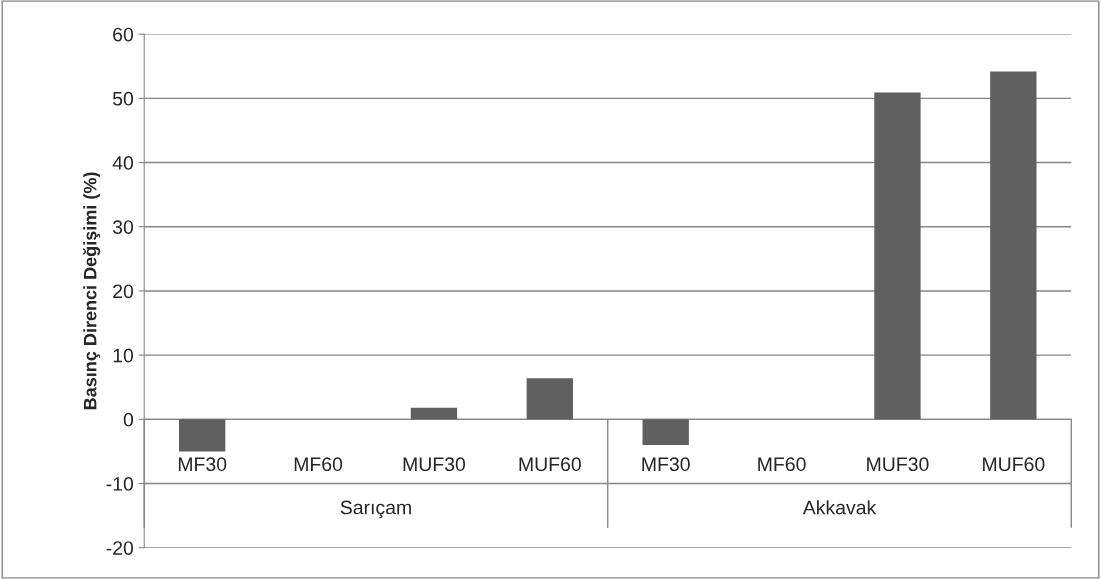 The width and height of the screenshot is (1101, 579). What do you see at coordinates (120, 548) in the screenshot?
I see `y-tick-label: -20` at bounding box center [120, 548].